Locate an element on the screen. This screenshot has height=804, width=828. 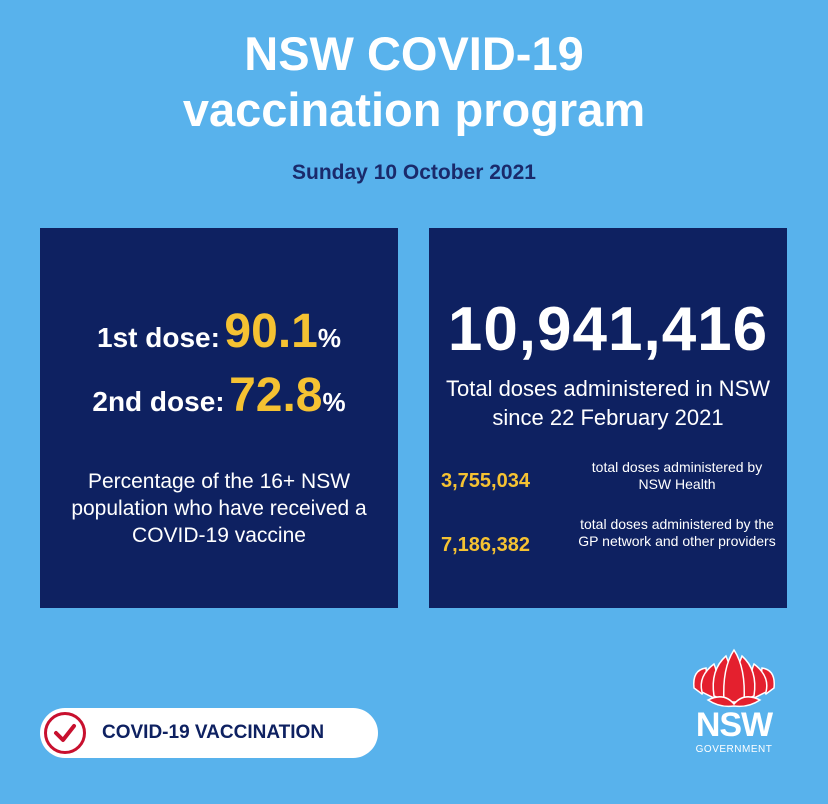
first-dose-stat: 1st dose: 90.1% is located at coordinates (219, 331).